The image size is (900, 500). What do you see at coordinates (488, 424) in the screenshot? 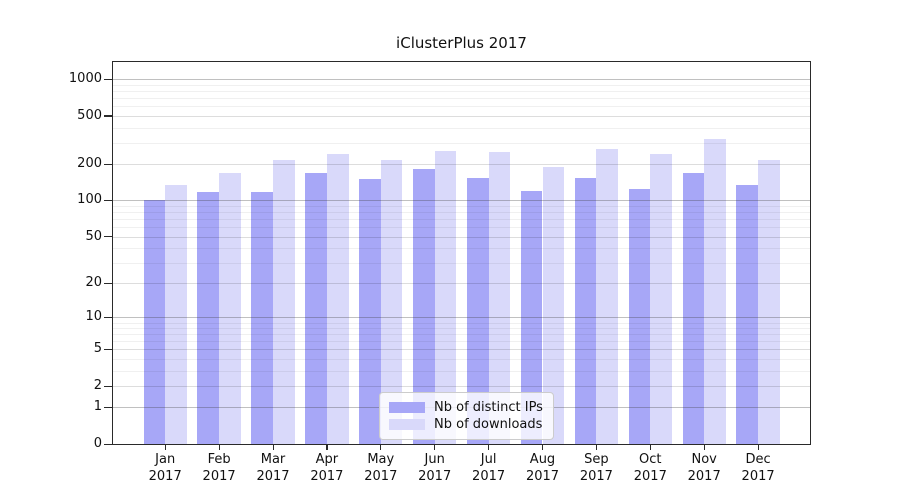
I see `legend-label-downloads: Nb of downloads` at bounding box center [488, 424].